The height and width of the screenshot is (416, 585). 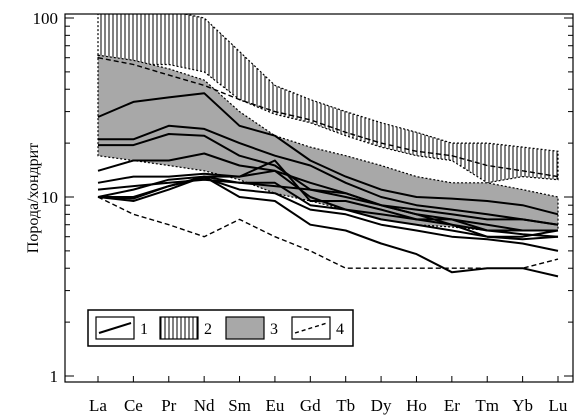 What do you see at coordinates (133, 405) in the screenshot?
I see `x-tick-label: Ce` at bounding box center [133, 405].